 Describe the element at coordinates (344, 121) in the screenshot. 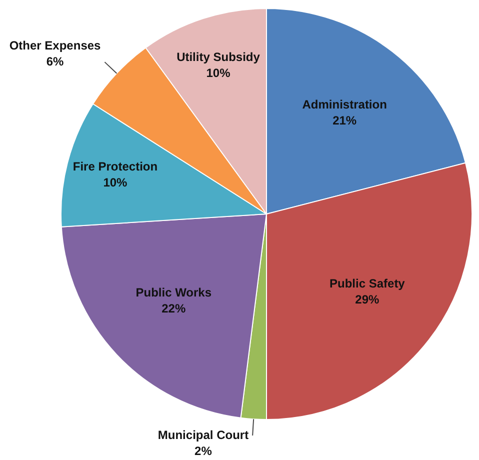

I see `data-label: 21%` at that location.